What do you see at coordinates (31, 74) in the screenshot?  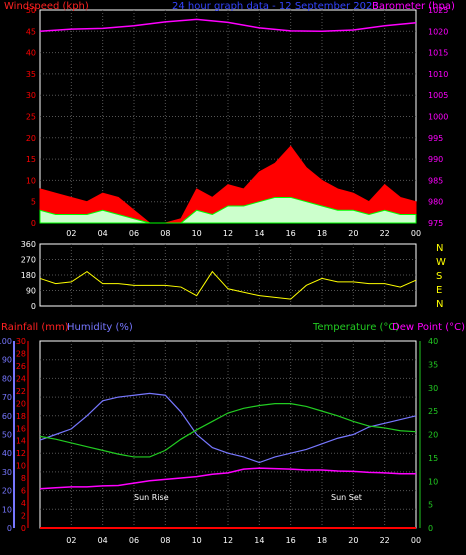 I see `wind-tick-label: 35` at bounding box center [31, 74].